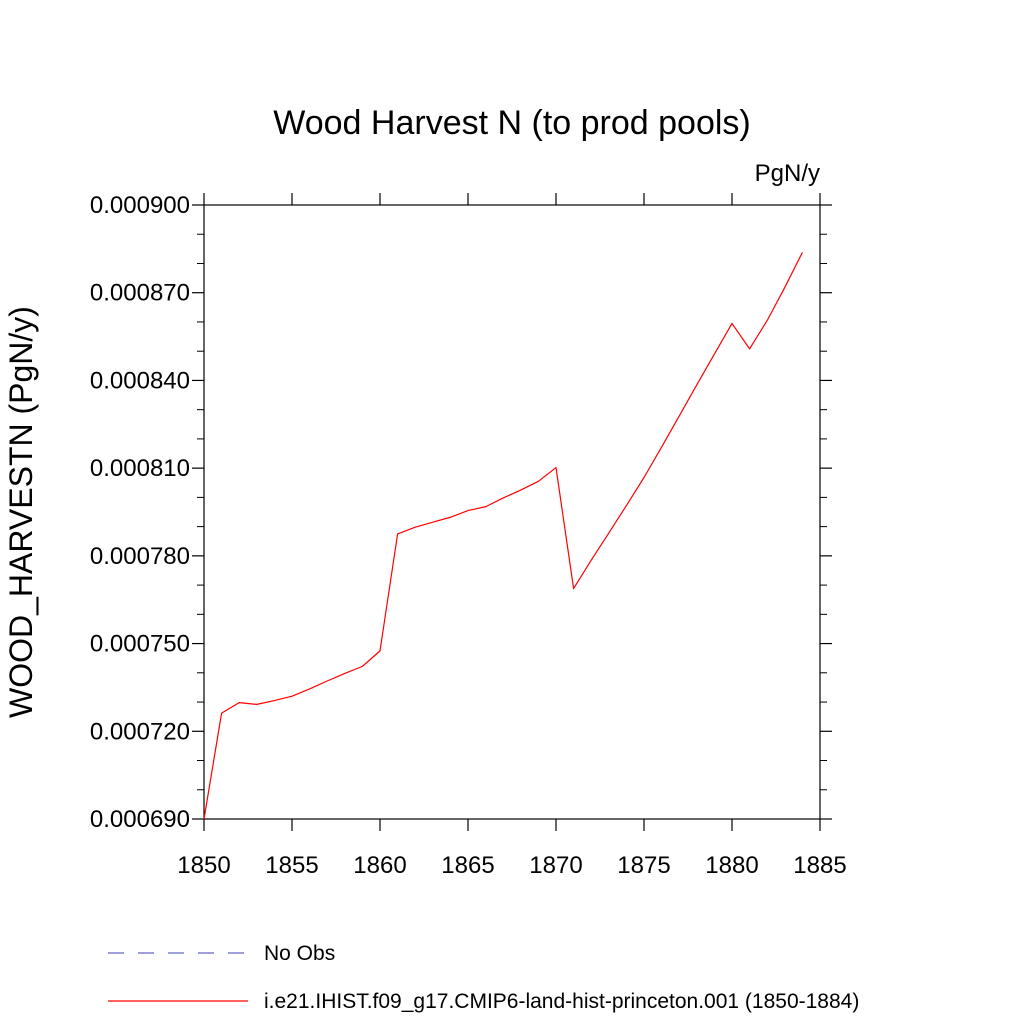  I want to click on y-tick-label: 0.000840, so click(140, 380).